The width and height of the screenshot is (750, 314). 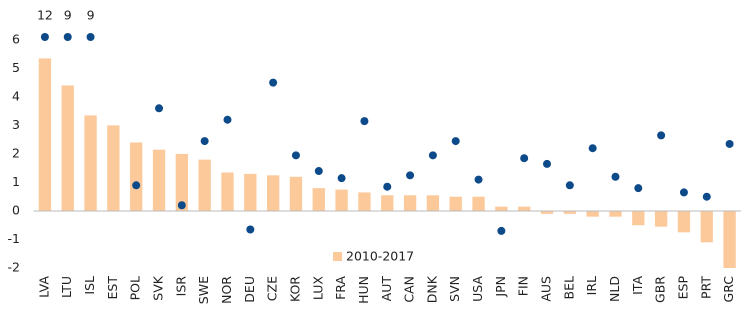 I want to click on x-tick-label: ITA, so click(x=637, y=285).